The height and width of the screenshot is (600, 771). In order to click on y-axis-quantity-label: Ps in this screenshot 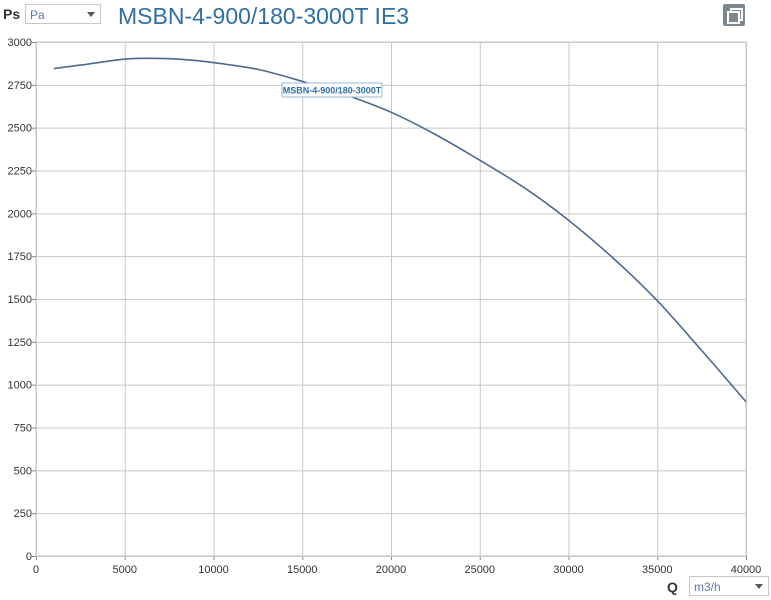, I will do `click(12, 14)`.